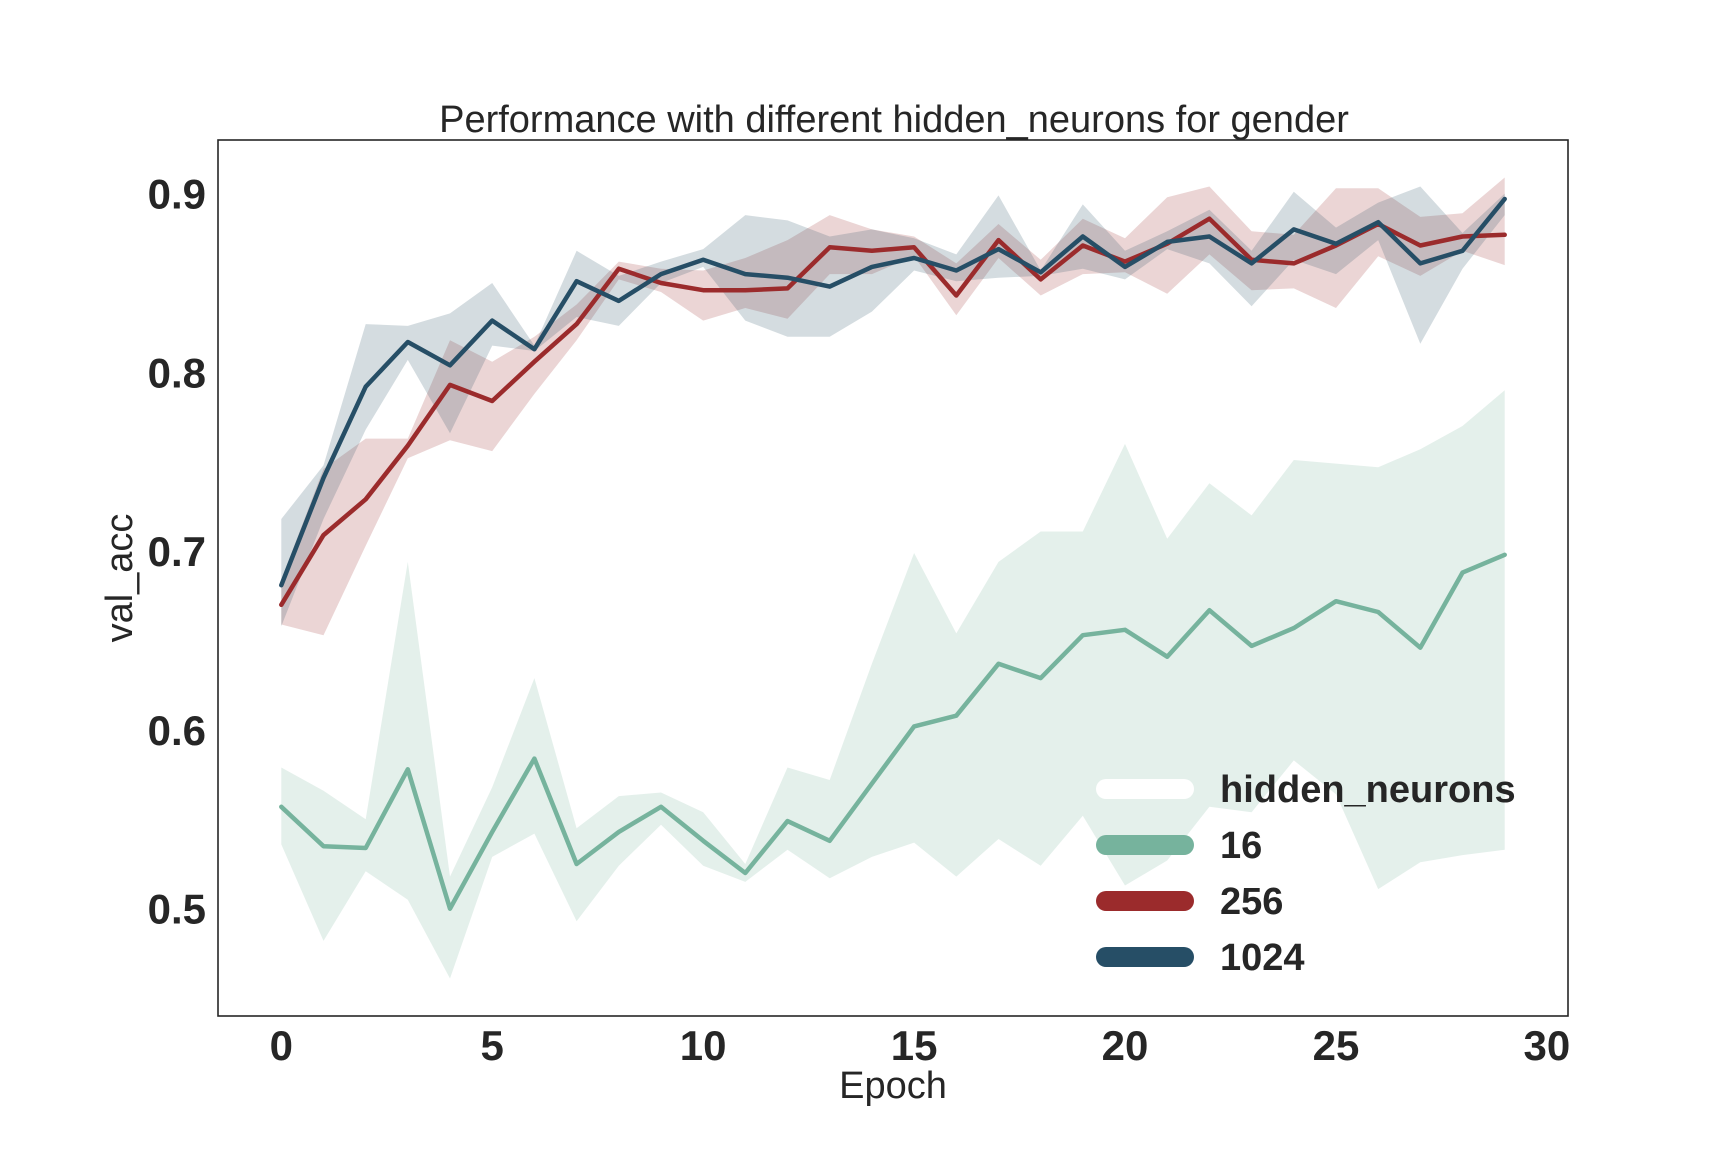  I want to click on x-tick-label: 25, so click(1336, 1045).